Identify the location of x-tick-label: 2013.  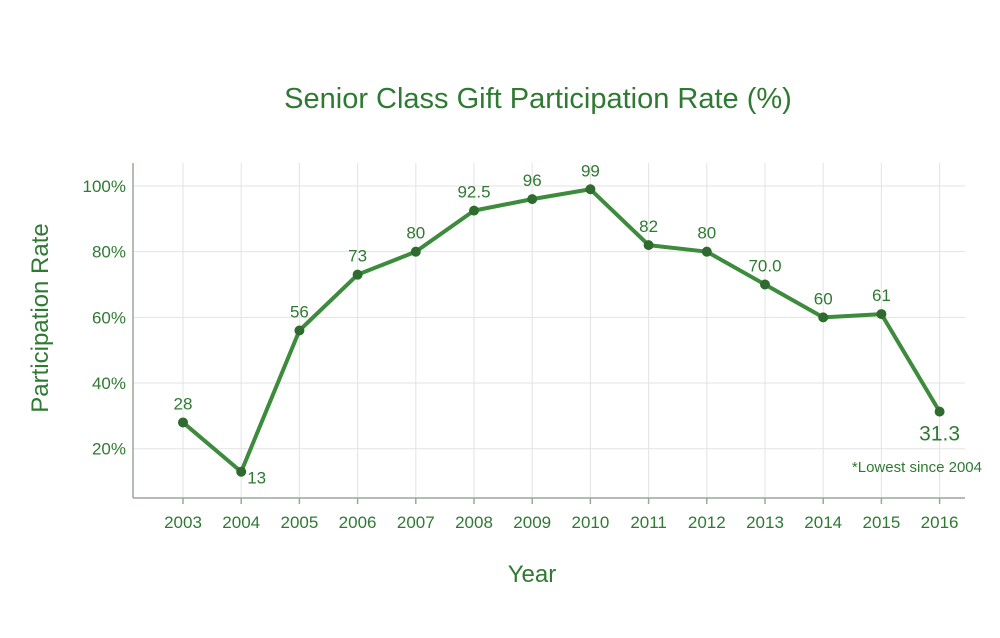
(765, 522).